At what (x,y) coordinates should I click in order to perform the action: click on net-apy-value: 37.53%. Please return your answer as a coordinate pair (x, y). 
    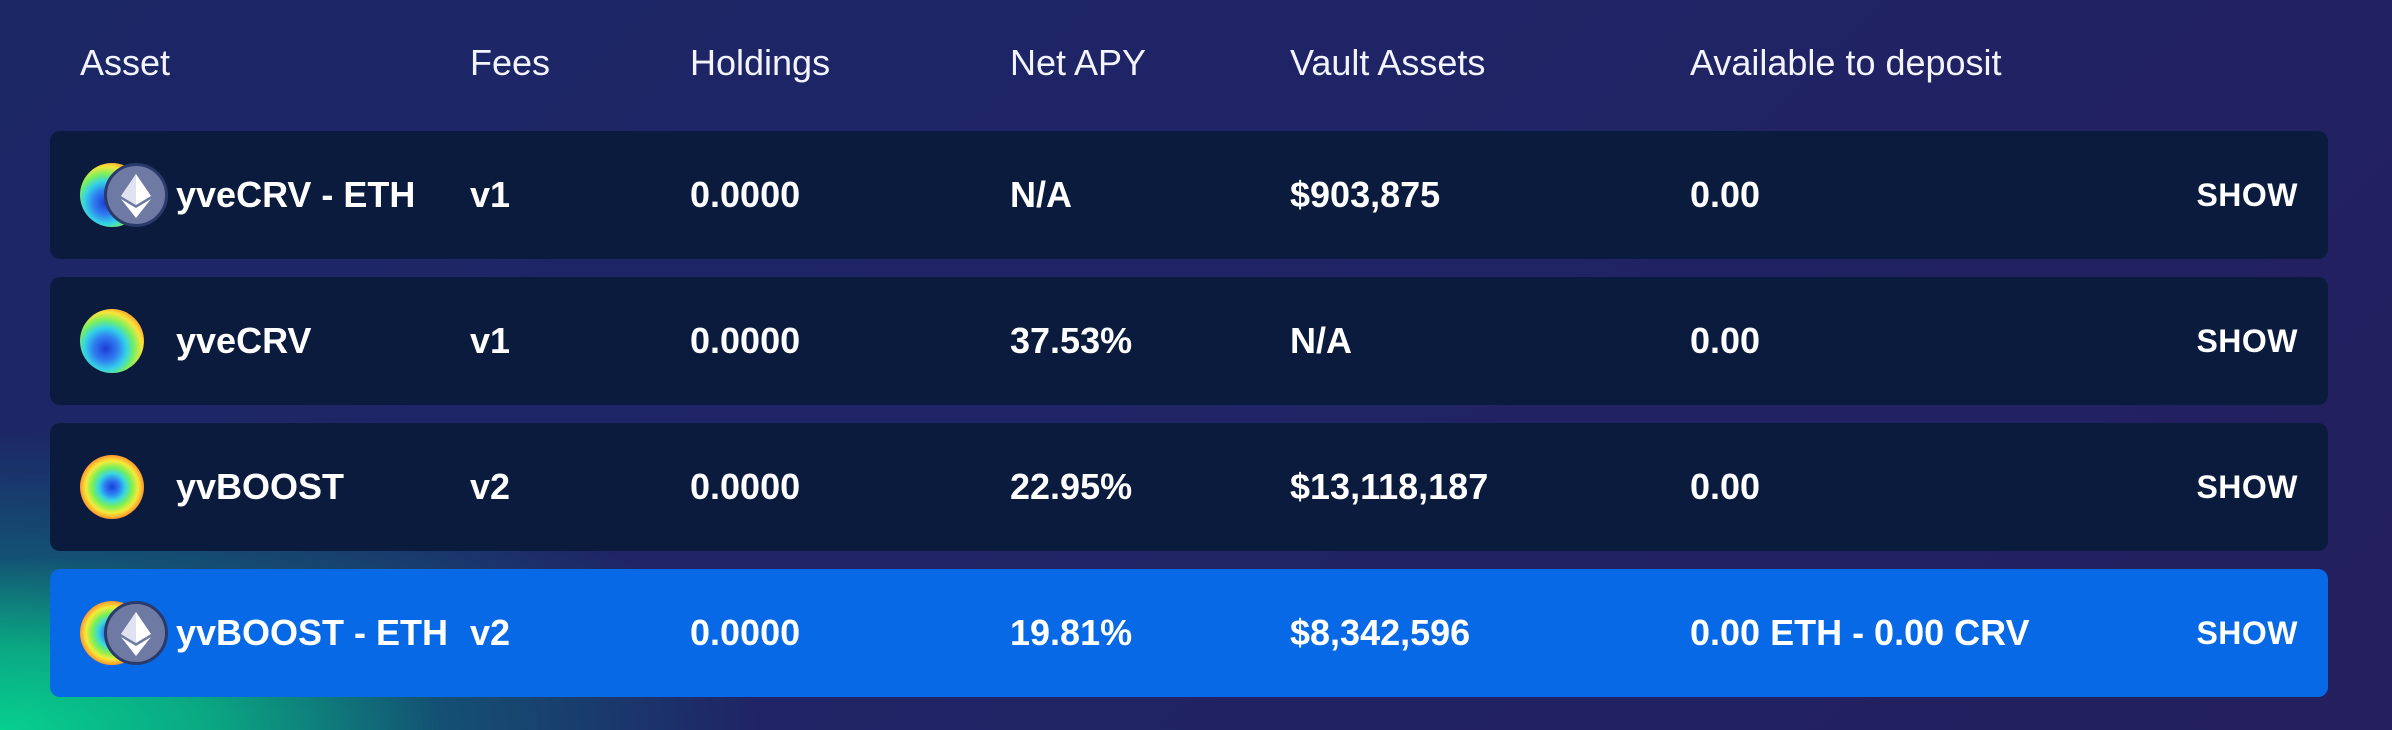
    Looking at the image, I should click on (1071, 340).